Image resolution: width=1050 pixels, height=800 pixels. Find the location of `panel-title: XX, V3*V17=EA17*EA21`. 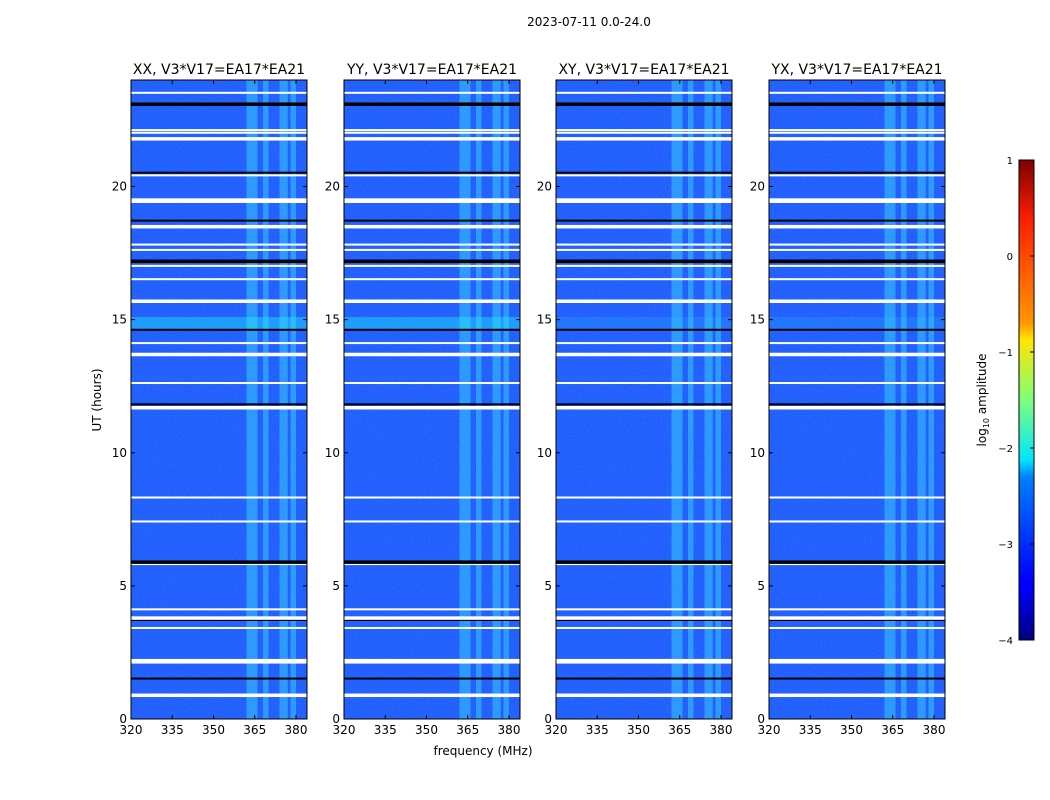

panel-title: XX, V3*V17=EA17*EA21 is located at coordinates (219, 70).